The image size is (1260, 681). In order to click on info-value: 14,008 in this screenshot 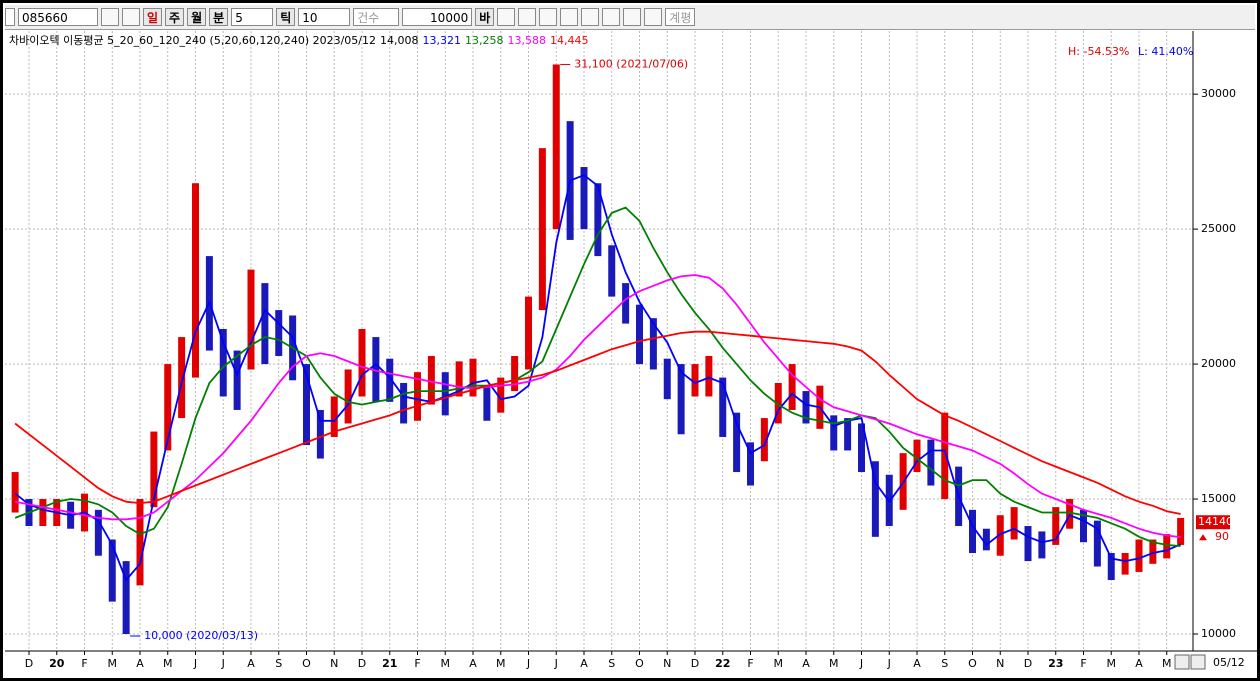, I will do `click(399, 40)`.